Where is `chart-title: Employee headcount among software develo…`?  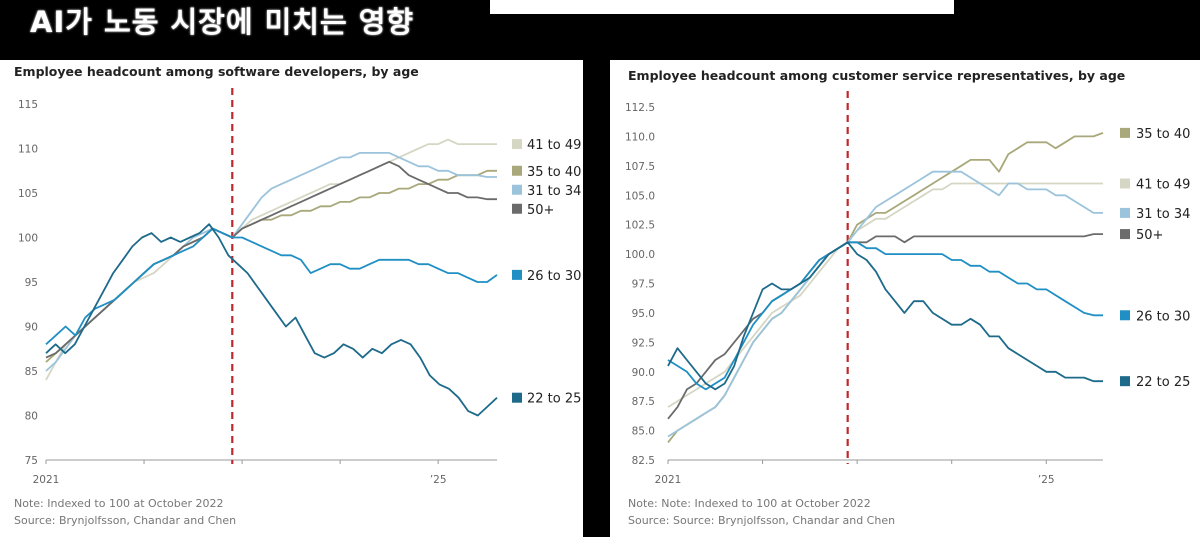
chart-title: Employee headcount among software develo… is located at coordinates (216, 71).